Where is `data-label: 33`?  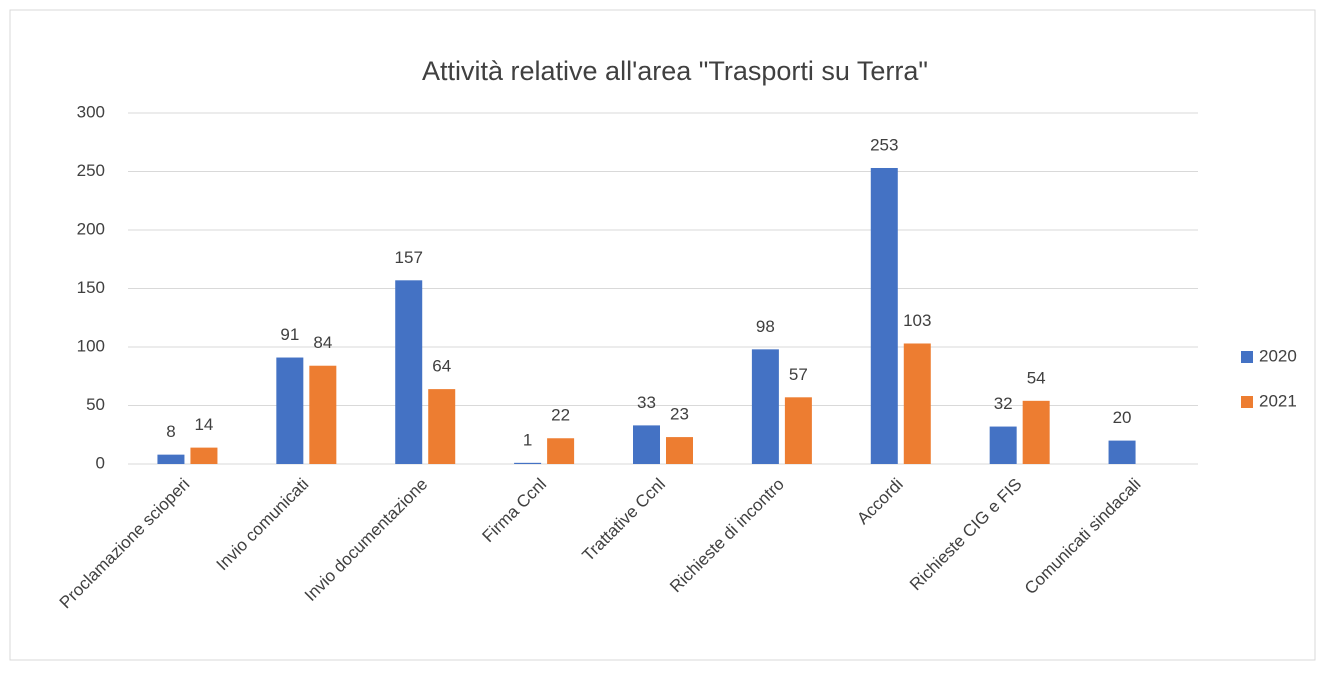
data-label: 33 is located at coordinates (646, 402).